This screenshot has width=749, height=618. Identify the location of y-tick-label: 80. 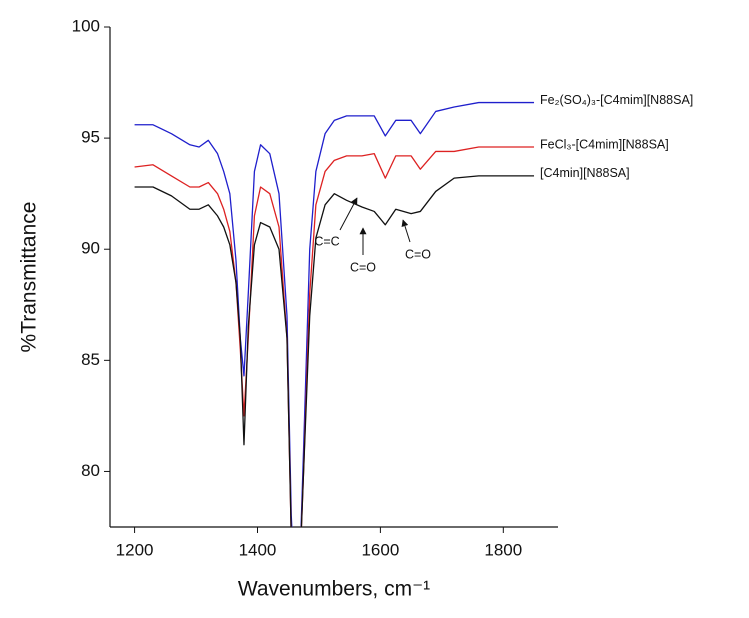
(90, 470).